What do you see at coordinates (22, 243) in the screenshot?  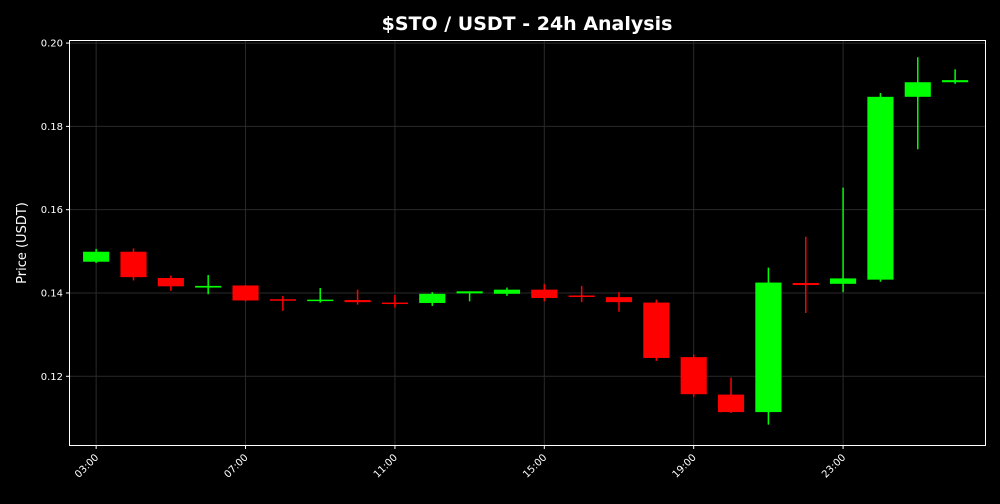 I see `y-axis-label: Price (USDT)` at bounding box center [22, 243].